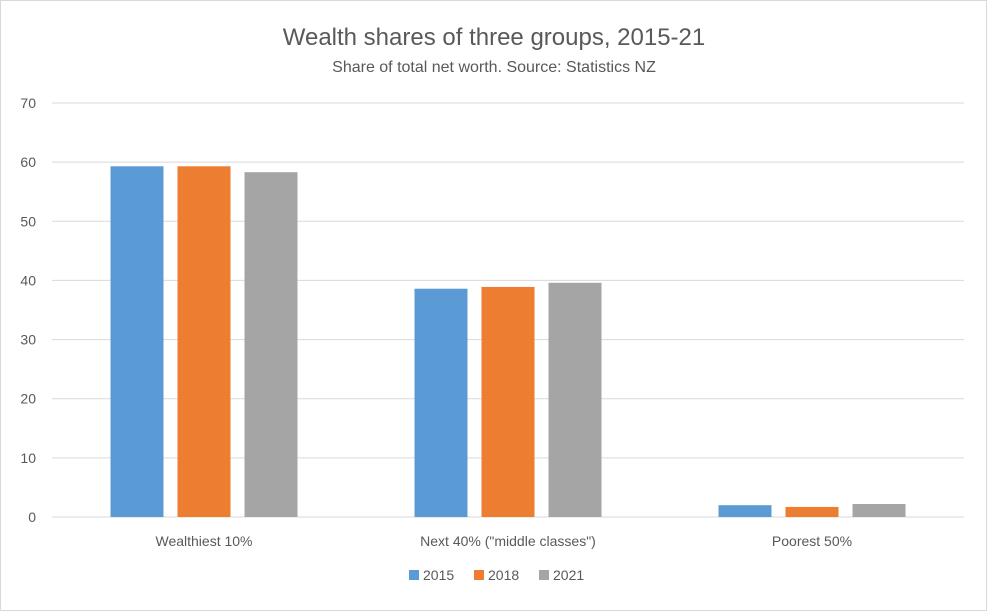  I want to click on legend-label: 2015, so click(438, 575).